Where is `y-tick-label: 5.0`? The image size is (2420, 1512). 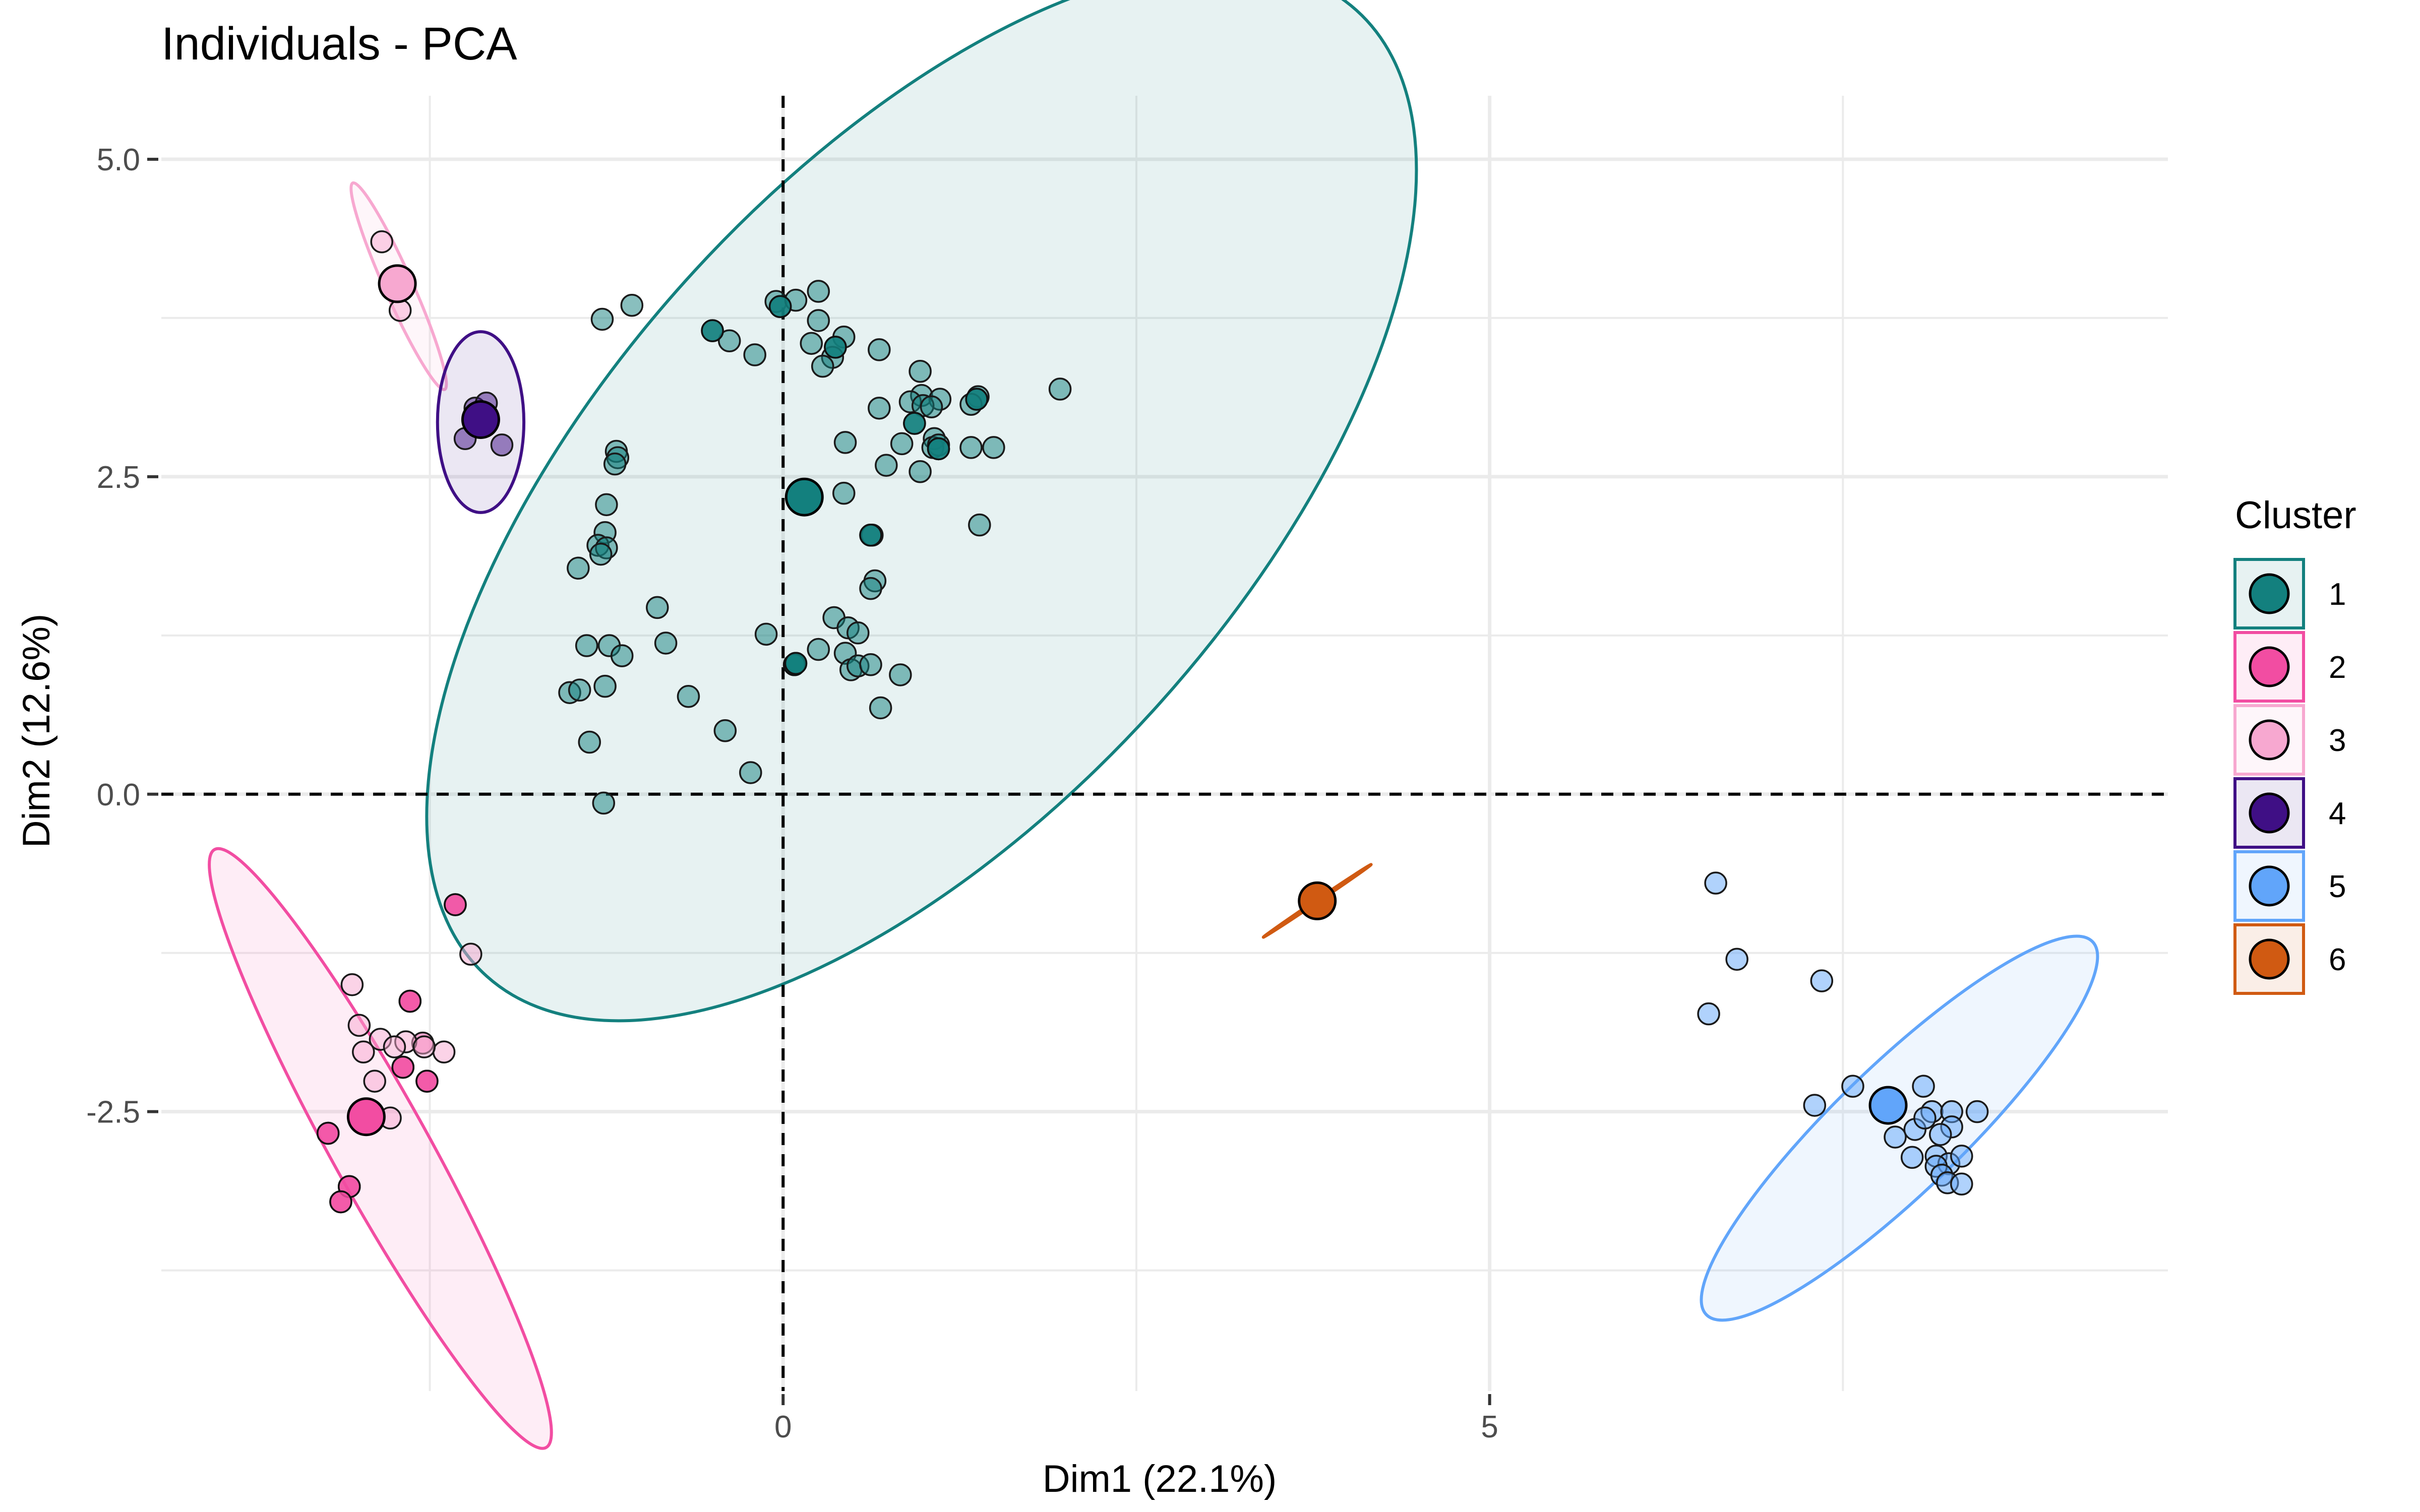 y-tick-label: 5.0 is located at coordinates (118, 160).